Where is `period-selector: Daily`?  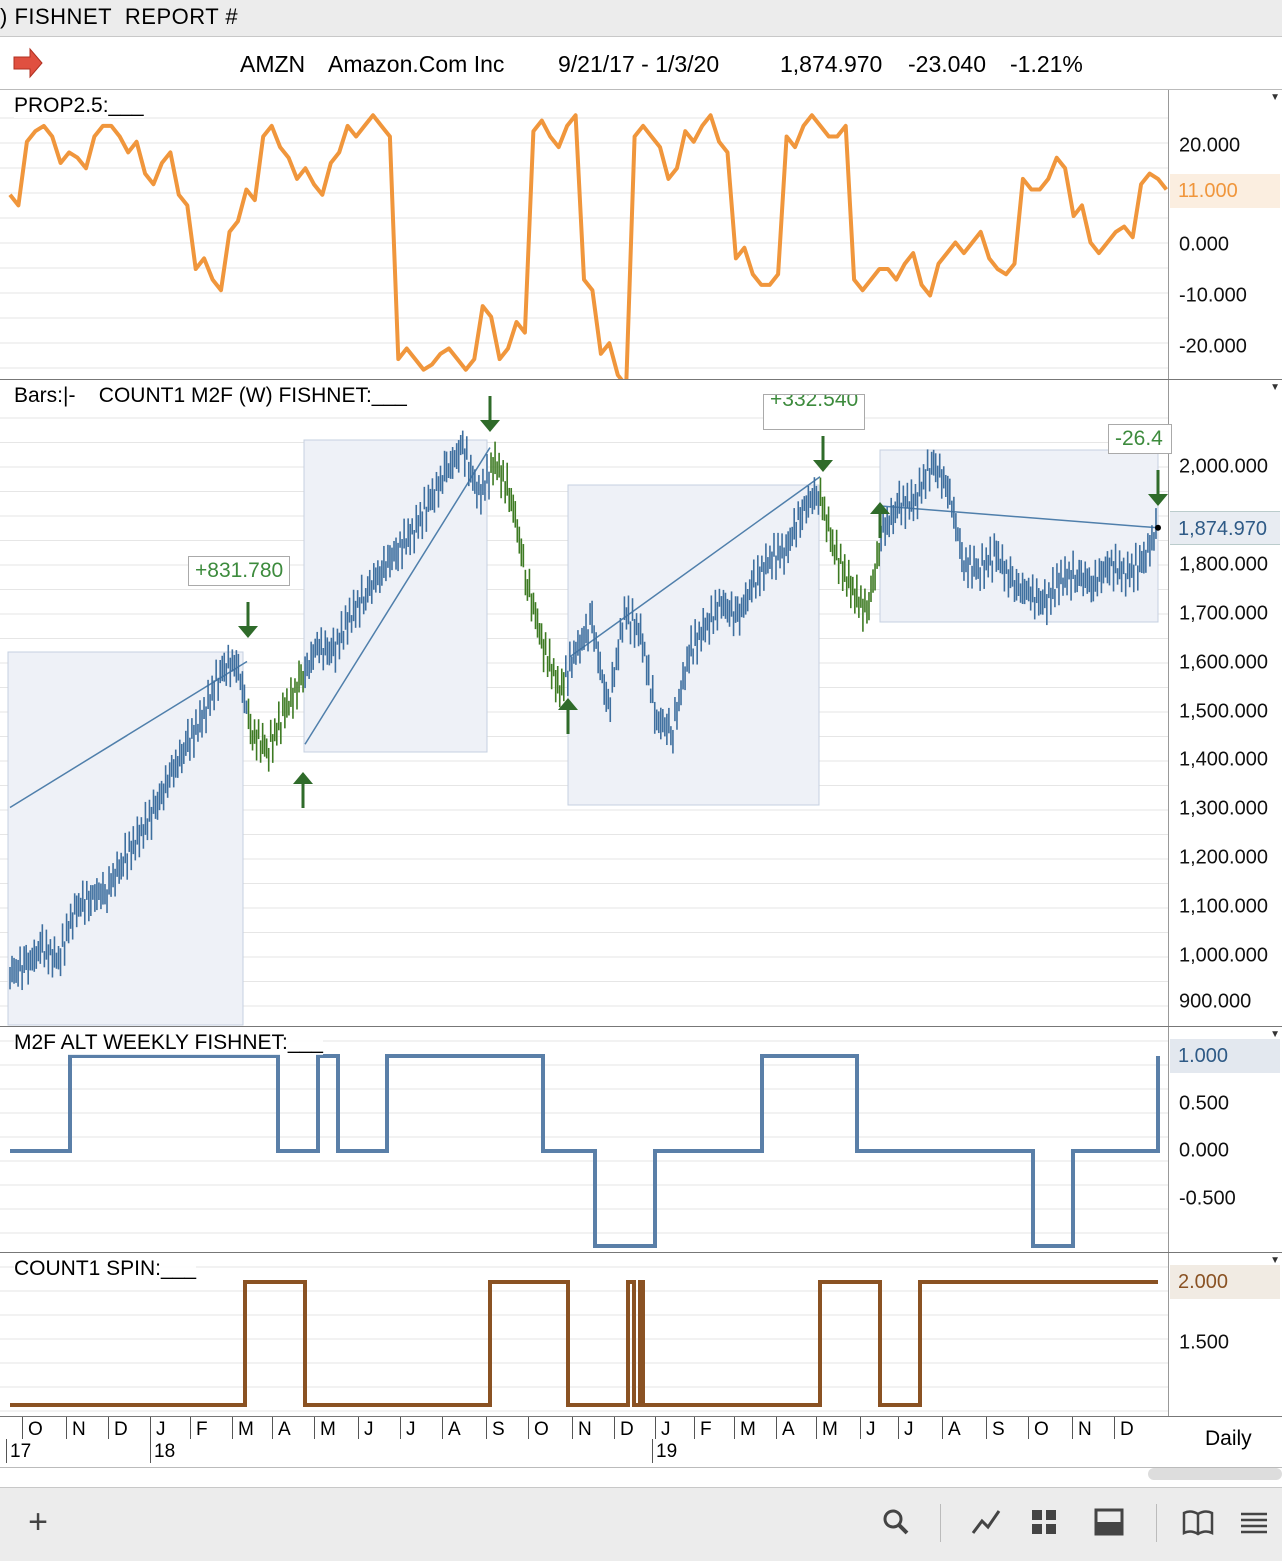 period-selector: Daily is located at coordinates (1228, 1438).